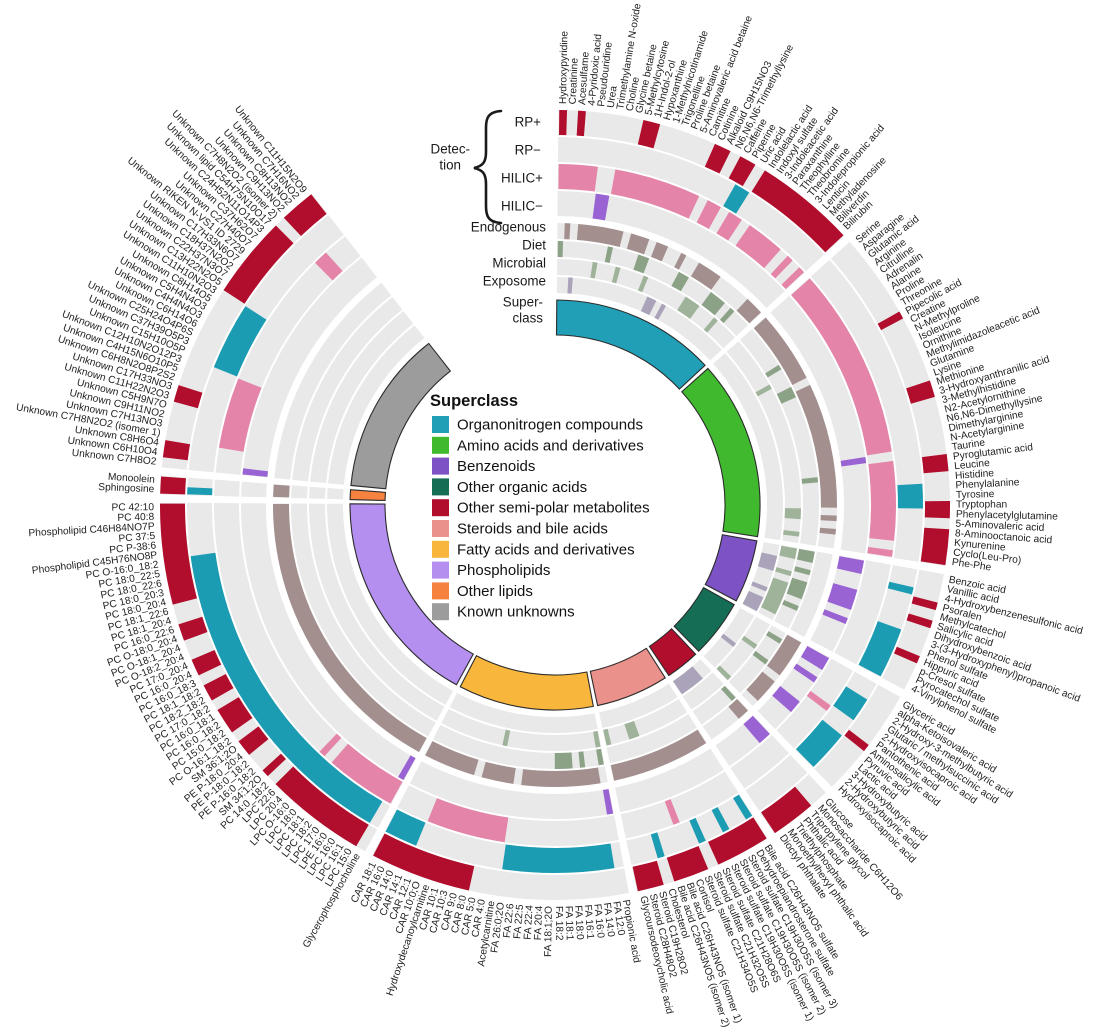 This screenshot has height=1029, width=1108. I want to click on metabolite-label: Monoolein, so click(132, 479).